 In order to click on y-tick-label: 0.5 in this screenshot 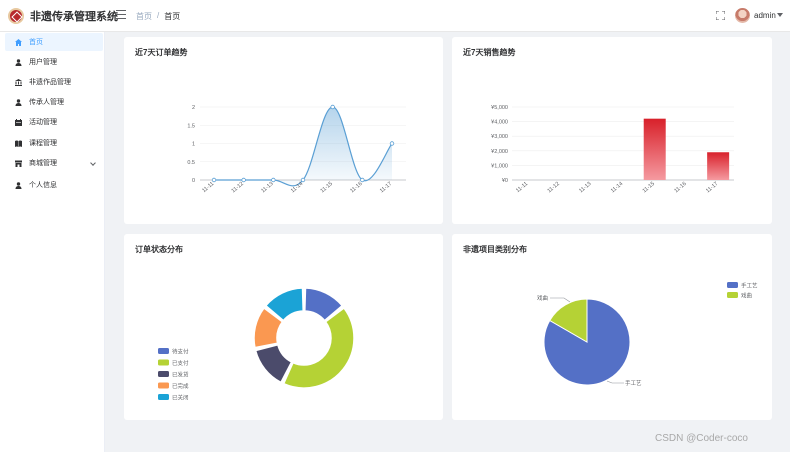, I will do `click(191, 163)`.